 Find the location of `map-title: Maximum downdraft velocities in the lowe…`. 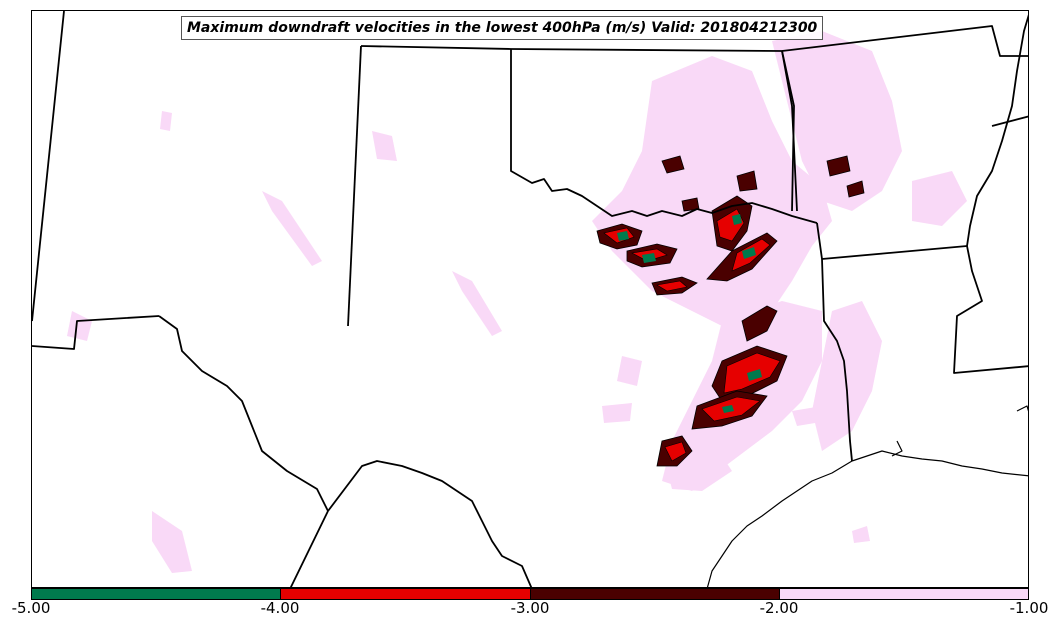

map-title: Maximum downdraft velocities in the lowe… is located at coordinates (502, 28).